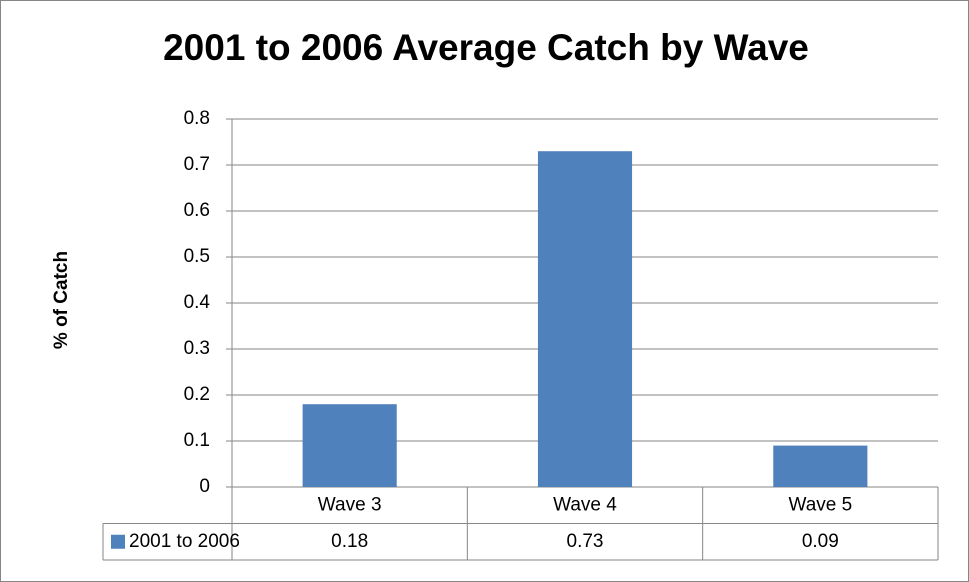 The height and width of the screenshot is (582, 969). I want to click on table-value: 0.73, so click(585, 541).